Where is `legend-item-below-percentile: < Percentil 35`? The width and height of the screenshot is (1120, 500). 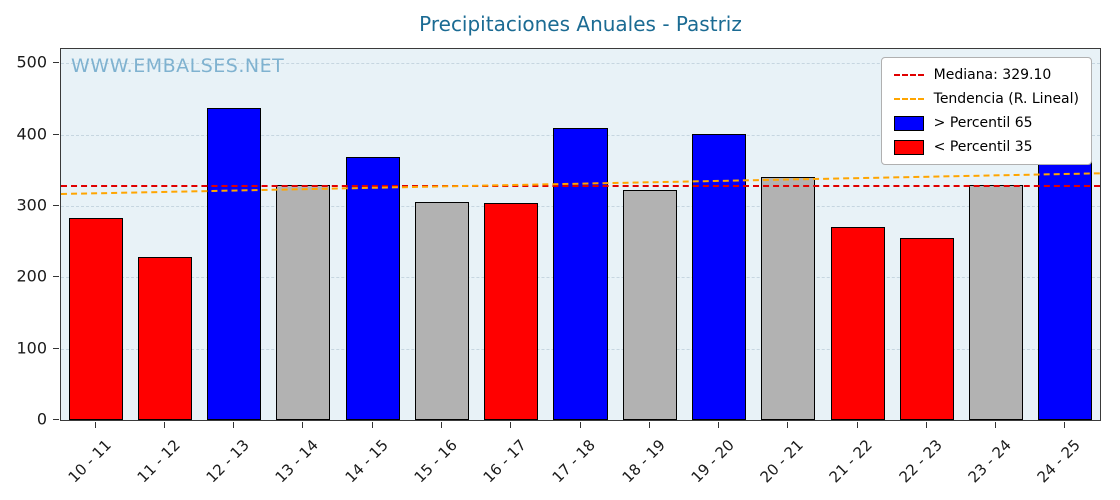
legend-item-below-percentile: < Percentil 35 is located at coordinates (986, 147).